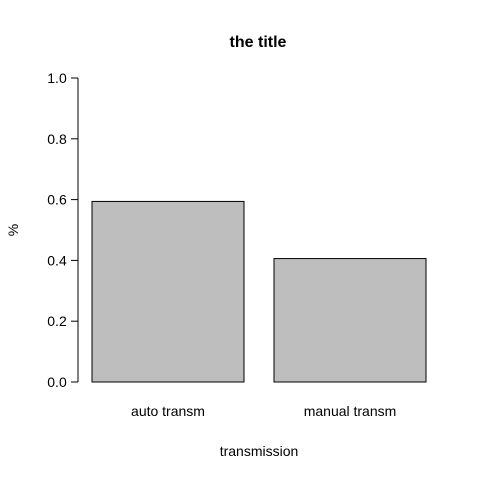  What do you see at coordinates (258, 42) in the screenshot?
I see `chart-title: the title` at bounding box center [258, 42].